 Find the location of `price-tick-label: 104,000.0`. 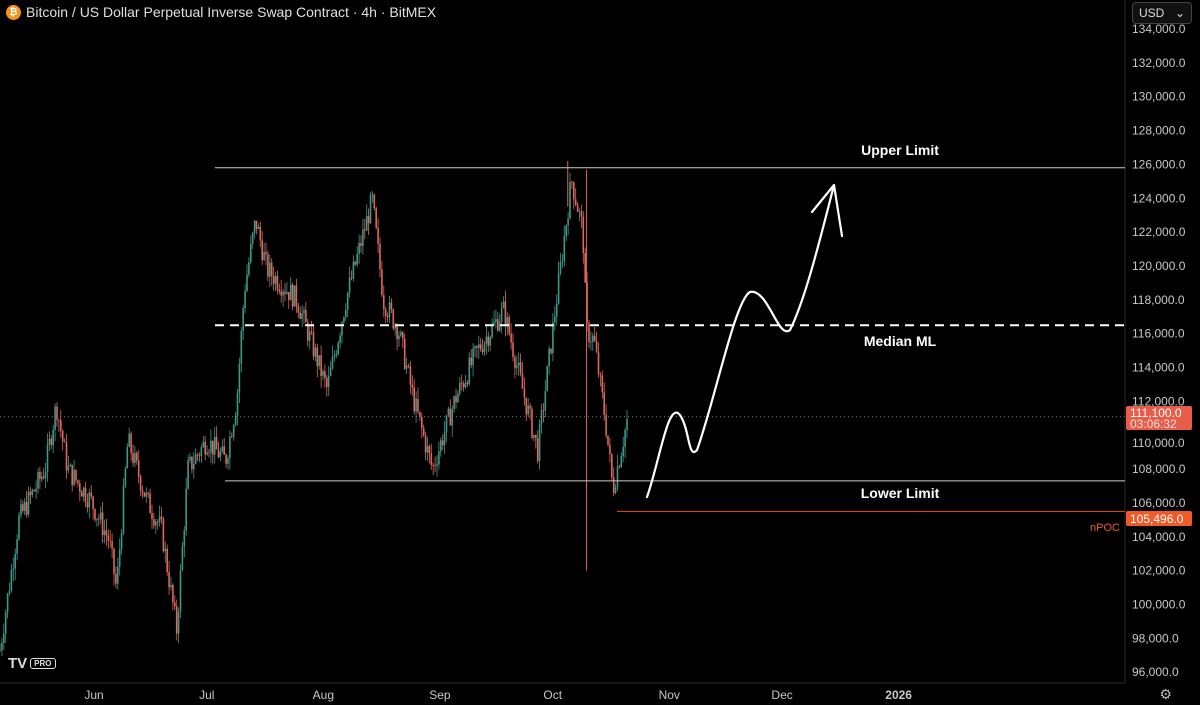

price-tick-label: 104,000.0 is located at coordinates (1159, 537).